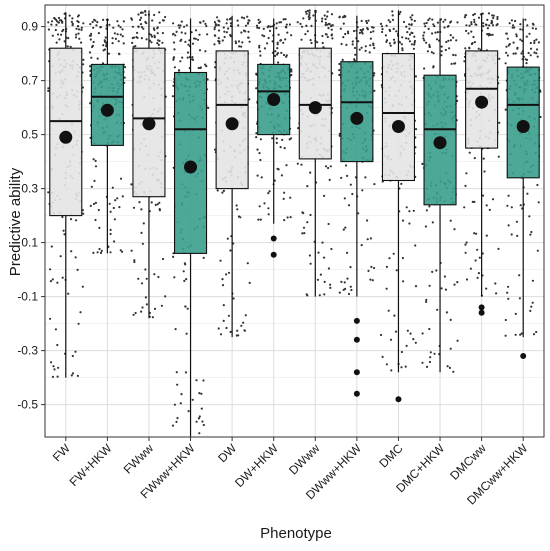  I want to click on x-tick-label: DWww, so click(304, 459).